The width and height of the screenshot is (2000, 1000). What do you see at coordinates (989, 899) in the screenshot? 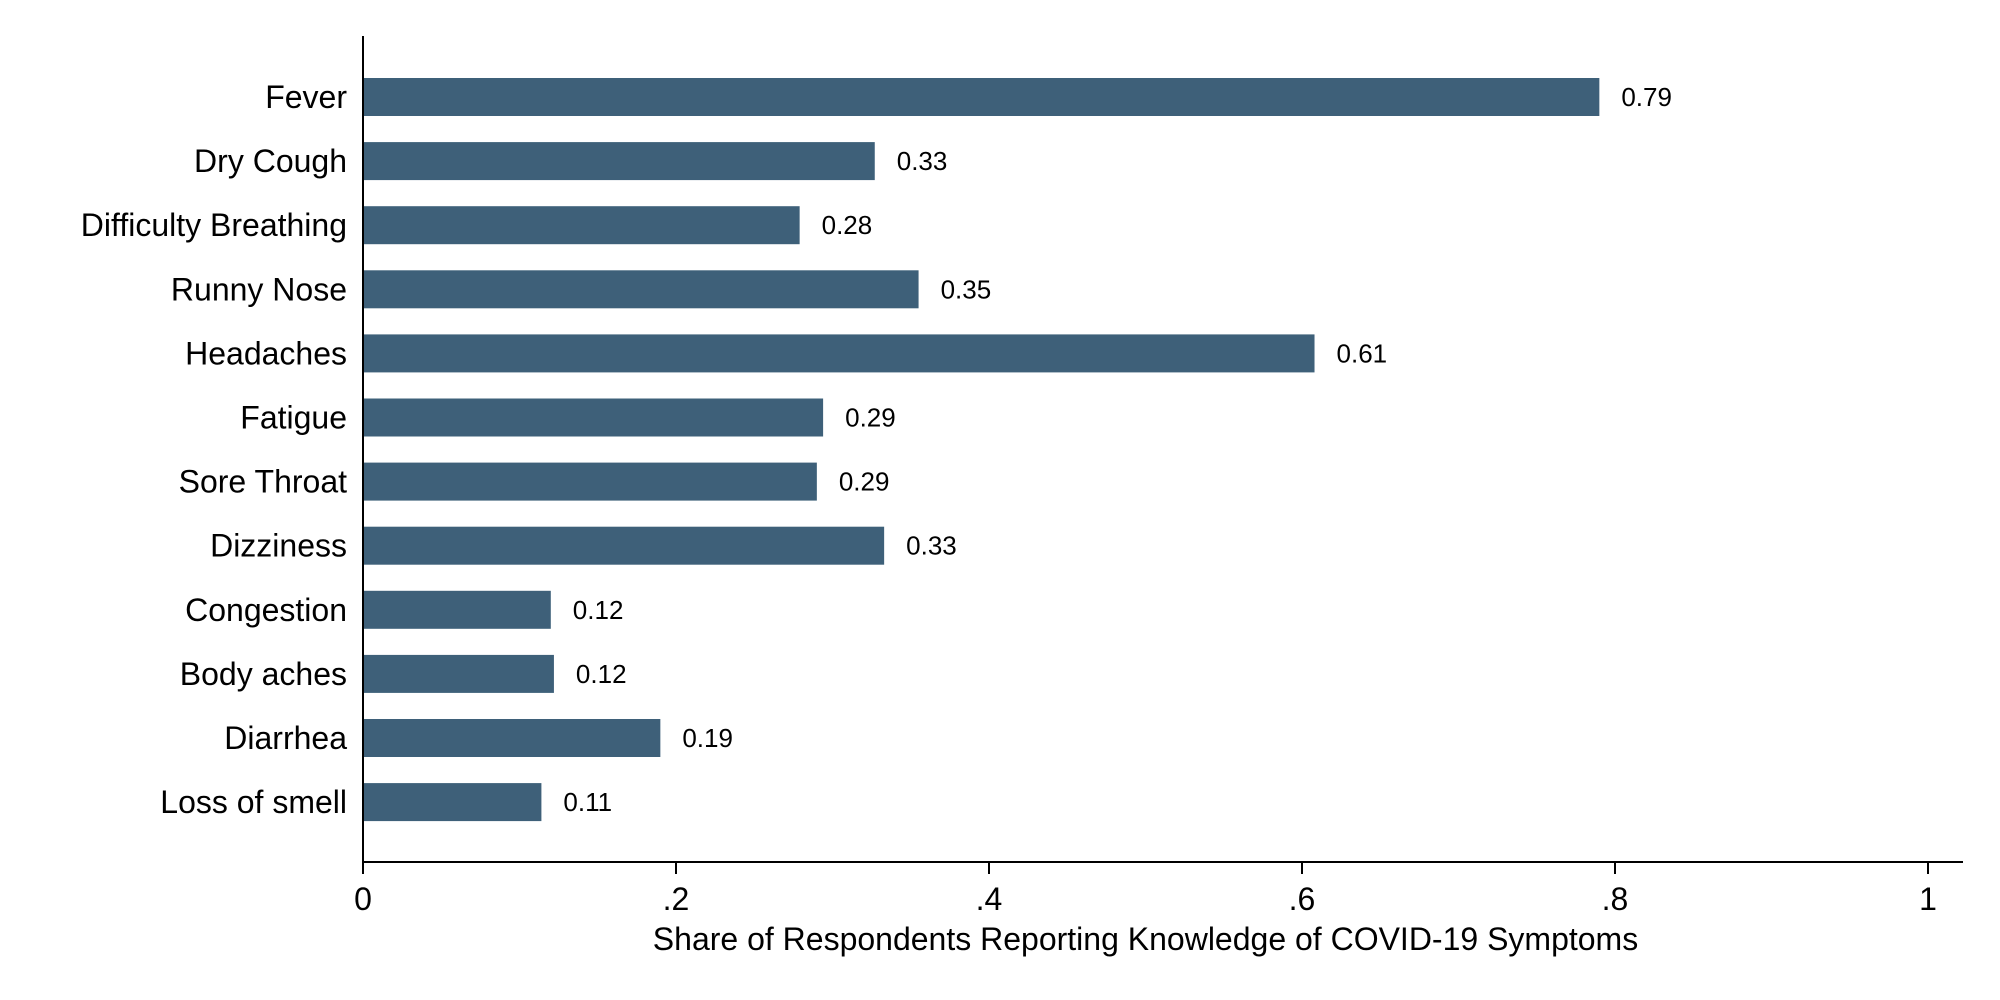
I see `x-tick-label: .4` at bounding box center [989, 899].